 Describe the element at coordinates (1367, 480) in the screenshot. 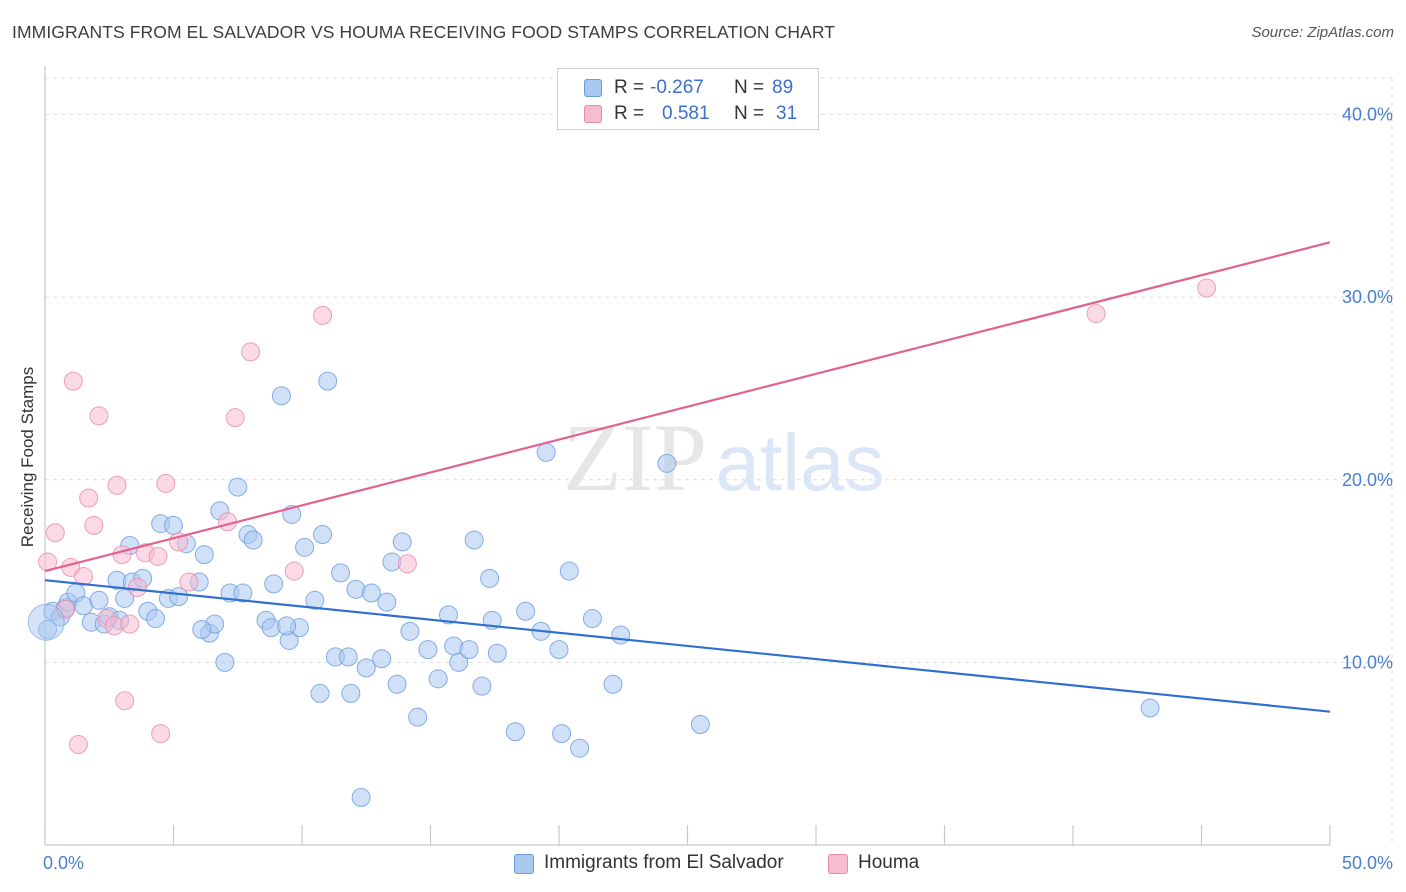

I see `y-tick-label: 20.0%` at that location.